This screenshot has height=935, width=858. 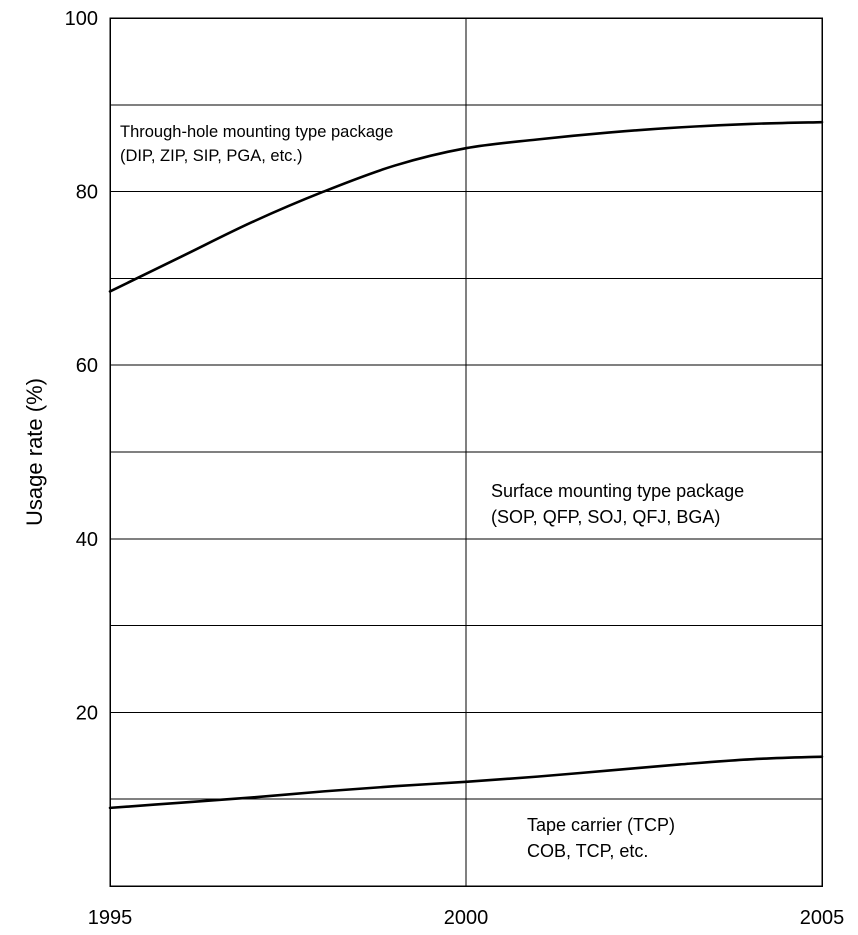 I want to click on y-axis-title: Usage rate (%), so click(x=34, y=452).